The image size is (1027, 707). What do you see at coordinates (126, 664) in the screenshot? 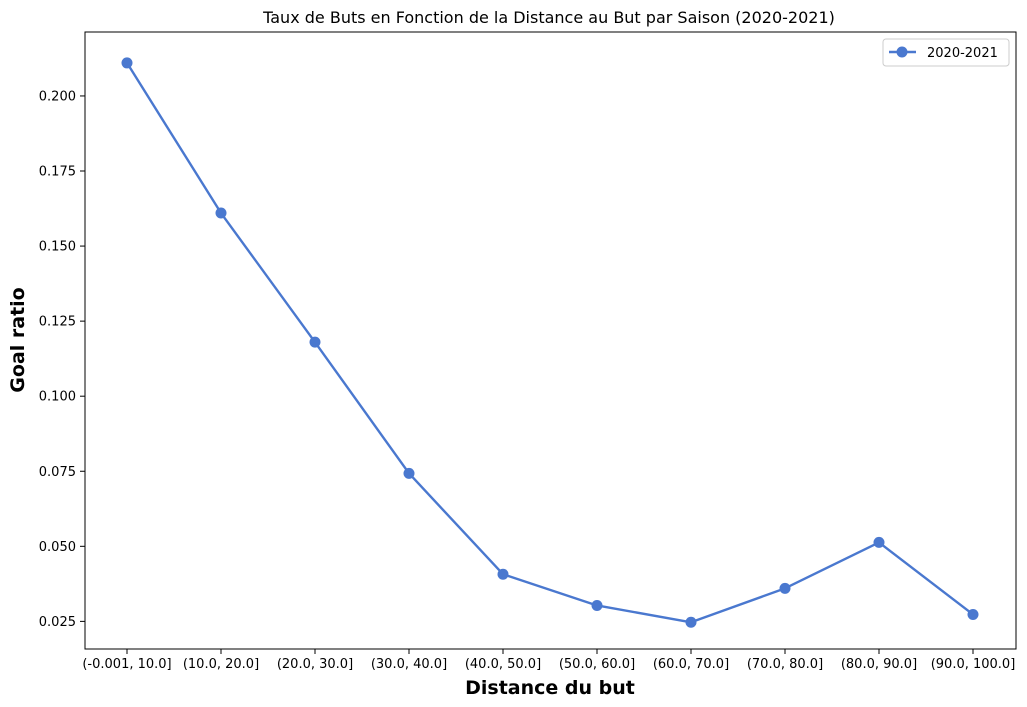
I see `x-tick-label: (-0.001, 10.0]` at bounding box center [126, 664].